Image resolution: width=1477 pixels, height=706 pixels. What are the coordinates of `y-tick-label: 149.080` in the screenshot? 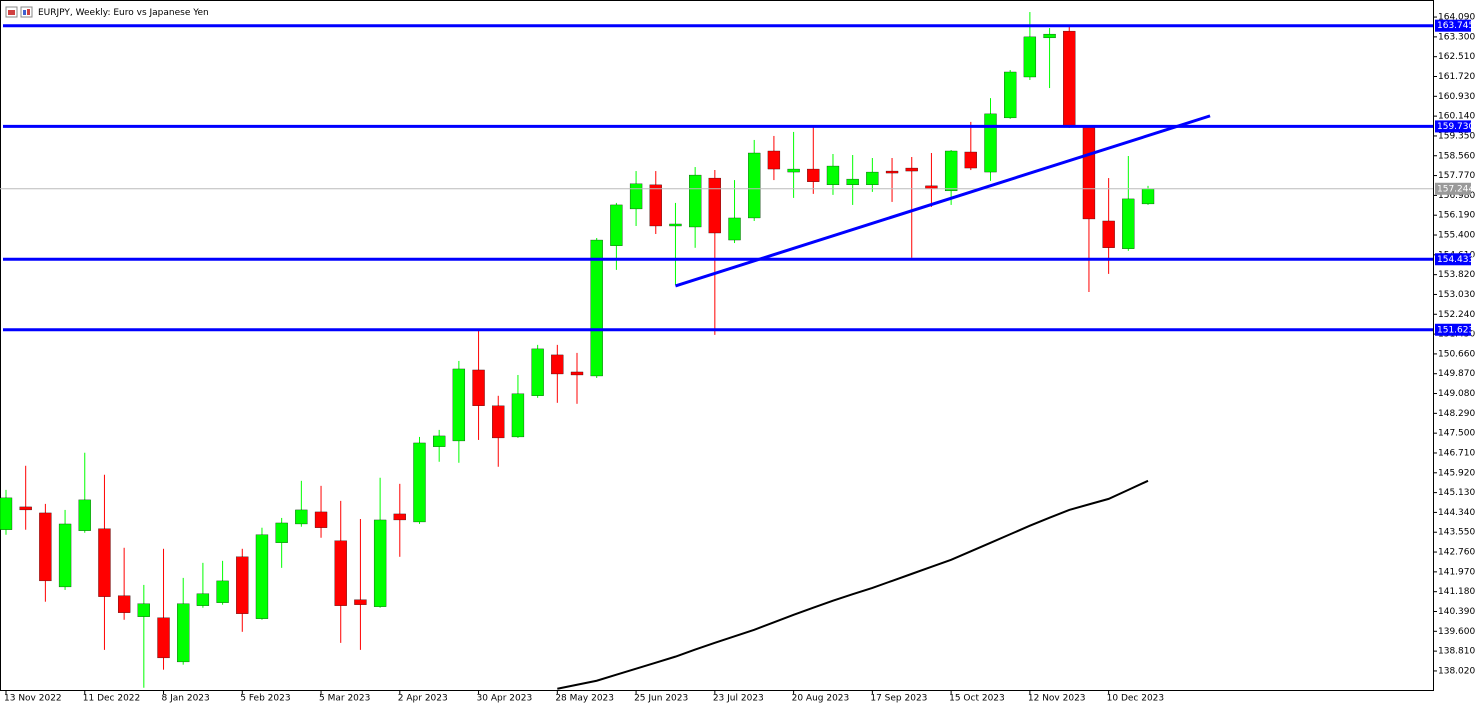 It's located at (1456, 394).